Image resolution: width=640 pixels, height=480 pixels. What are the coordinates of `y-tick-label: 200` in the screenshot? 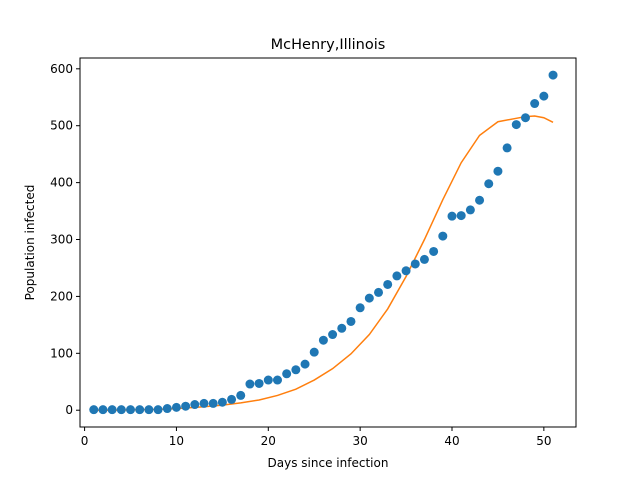 It's located at (61, 296).